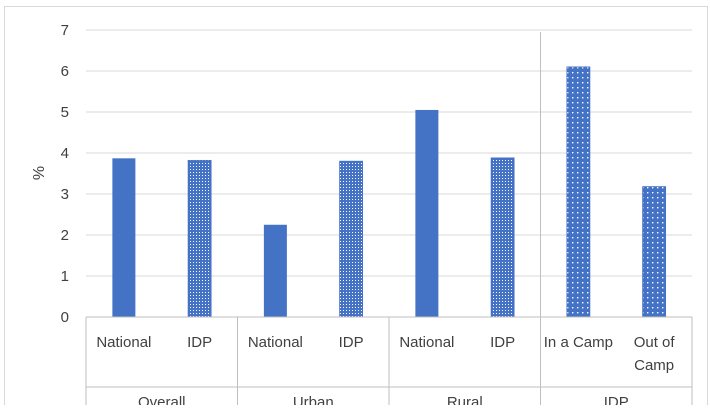 Image resolution: width=710 pixels, height=410 pixels. What do you see at coordinates (578, 342) in the screenshot?
I see `x-category-label: In a Camp` at bounding box center [578, 342].